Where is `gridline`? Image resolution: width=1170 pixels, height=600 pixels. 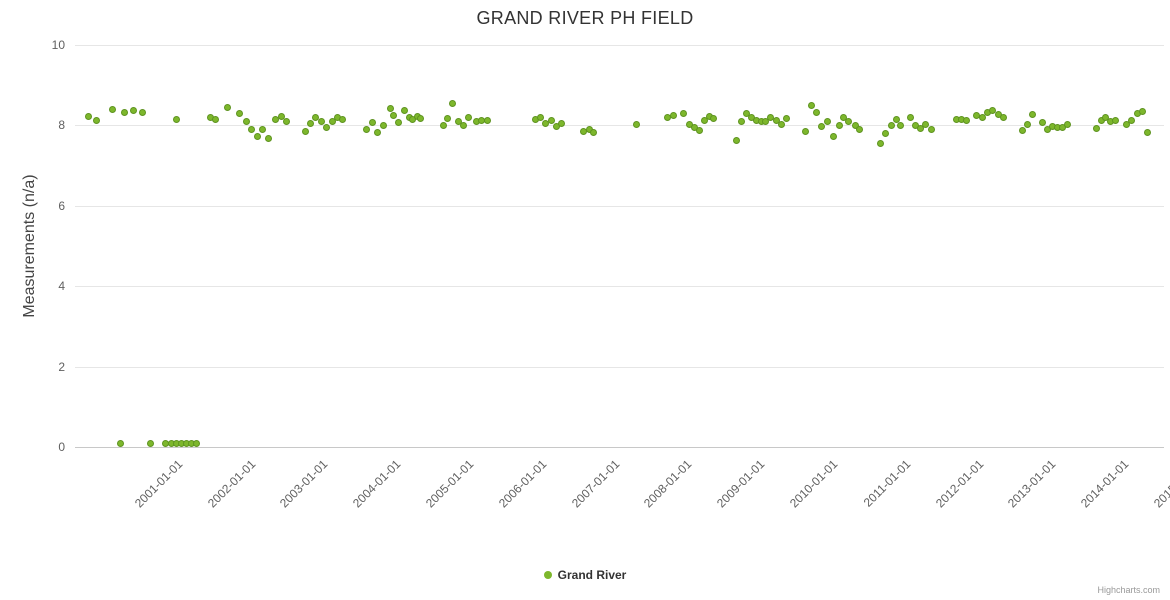
gridline is located at coordinates (619, 45).